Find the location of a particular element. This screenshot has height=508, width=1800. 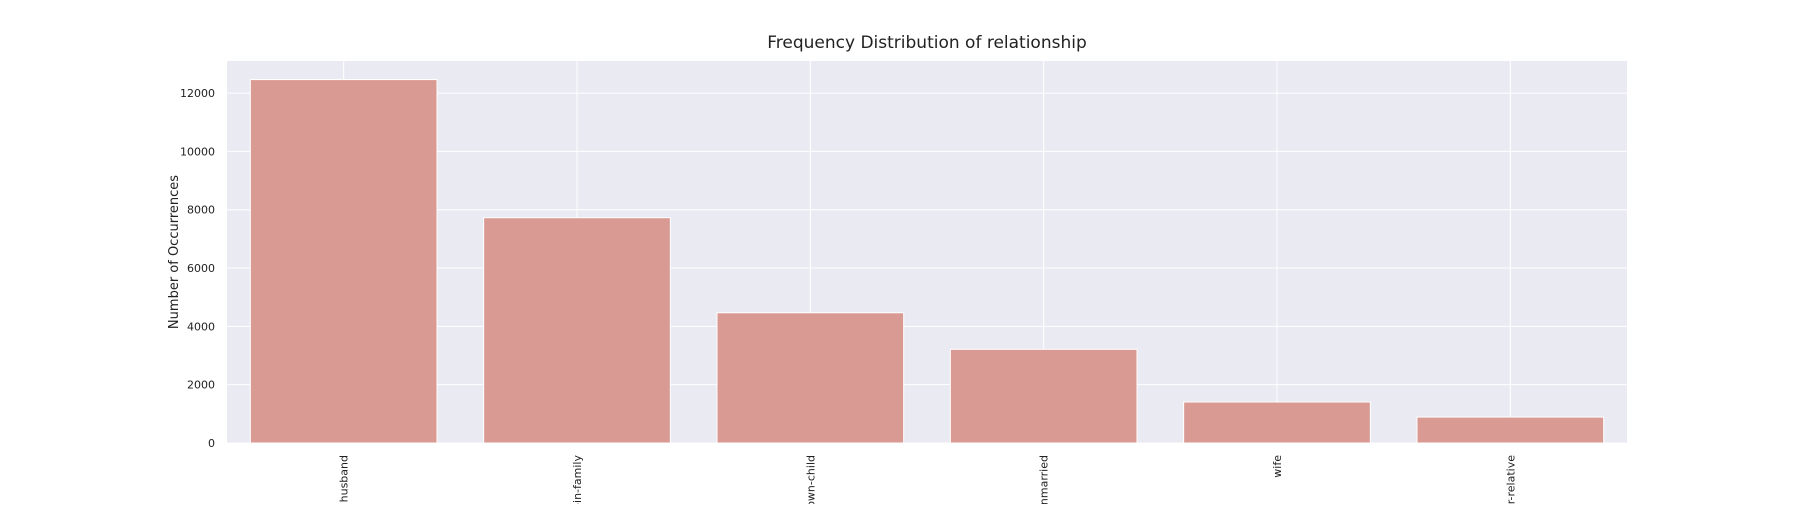

x-tick-label: wife is located at coordinates (1277, 466).